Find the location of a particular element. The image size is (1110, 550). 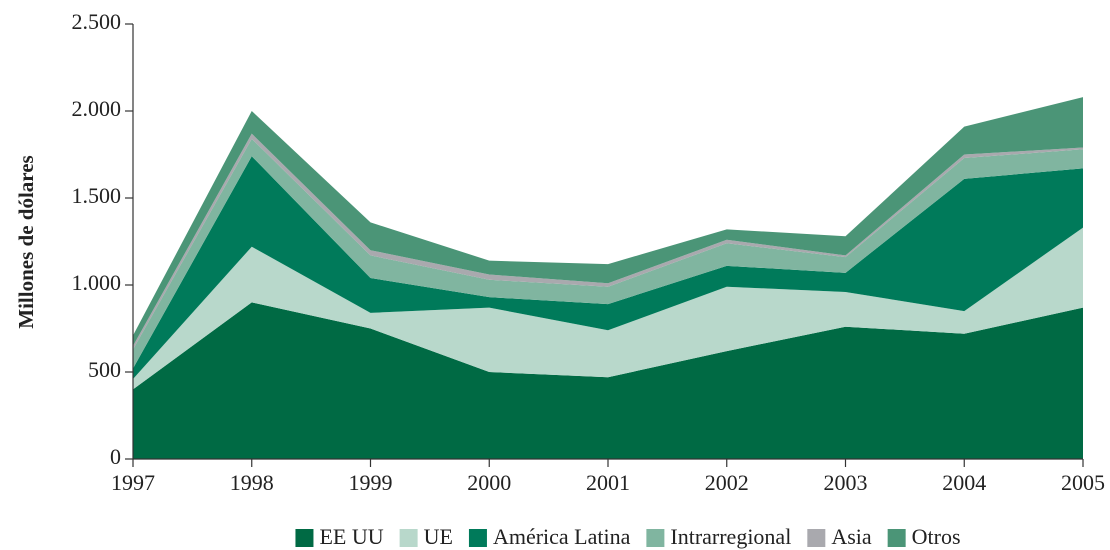

x-tick-label: 1999 is located at coordinates (371, 482).